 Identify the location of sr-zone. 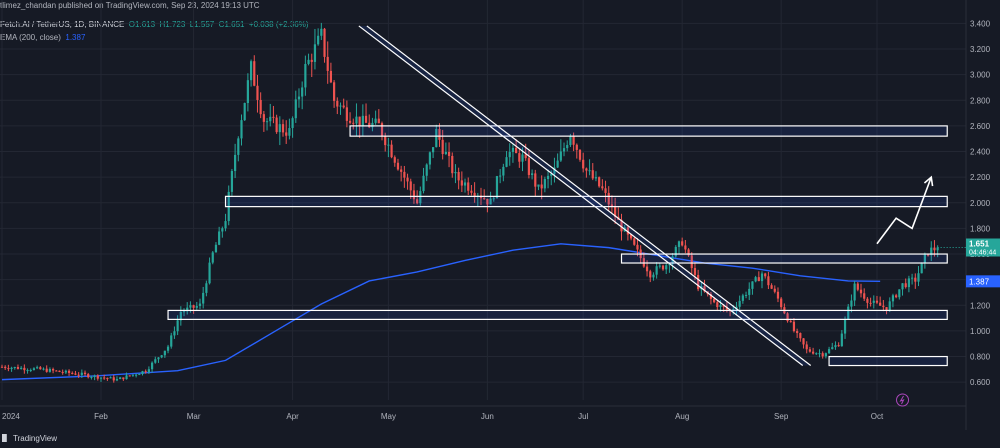
(557, 314).